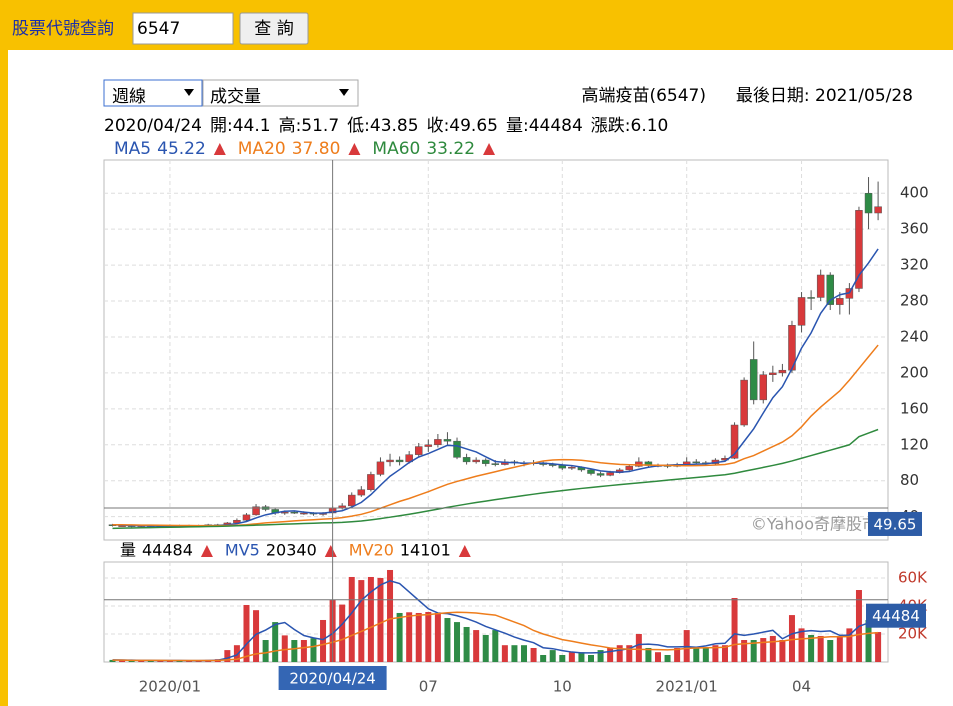 This screenshot has width=953, height=706. Describe the element at coordinates (462, 126) in the screenshot. I see `readout-item: 收:49.65` at that location.